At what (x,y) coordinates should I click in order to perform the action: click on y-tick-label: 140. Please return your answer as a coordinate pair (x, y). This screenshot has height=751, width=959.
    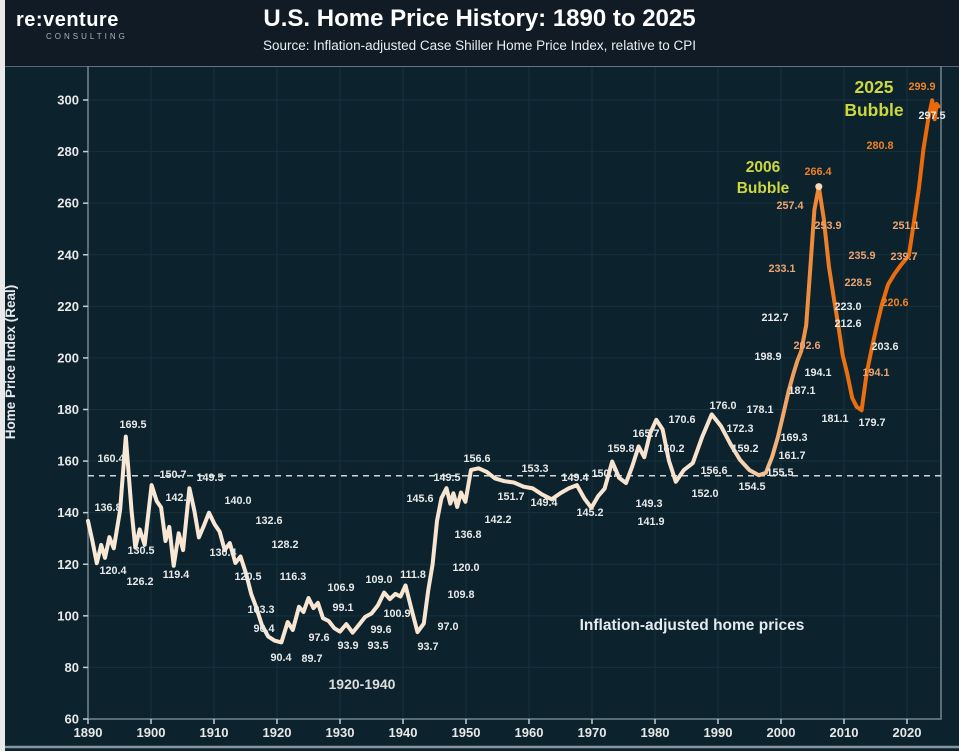
    Looking at the image, I should click on (68, 512).